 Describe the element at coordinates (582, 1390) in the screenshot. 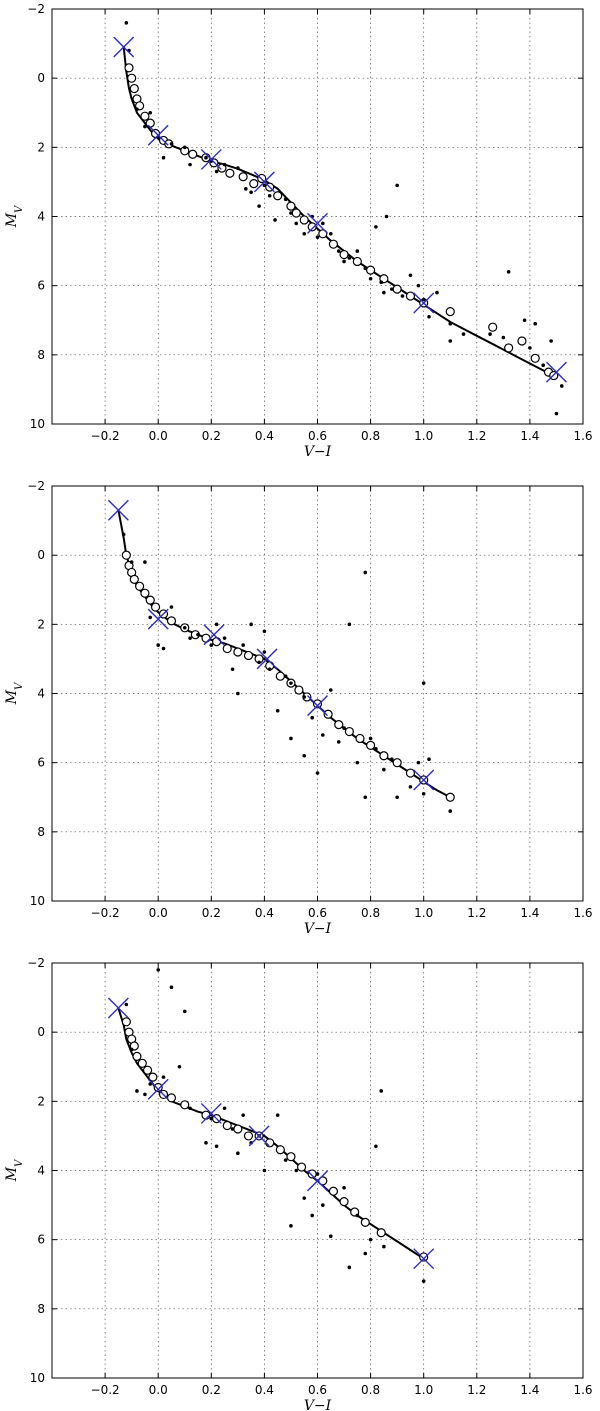

I see `x-tick-label: 1.6` at that location.